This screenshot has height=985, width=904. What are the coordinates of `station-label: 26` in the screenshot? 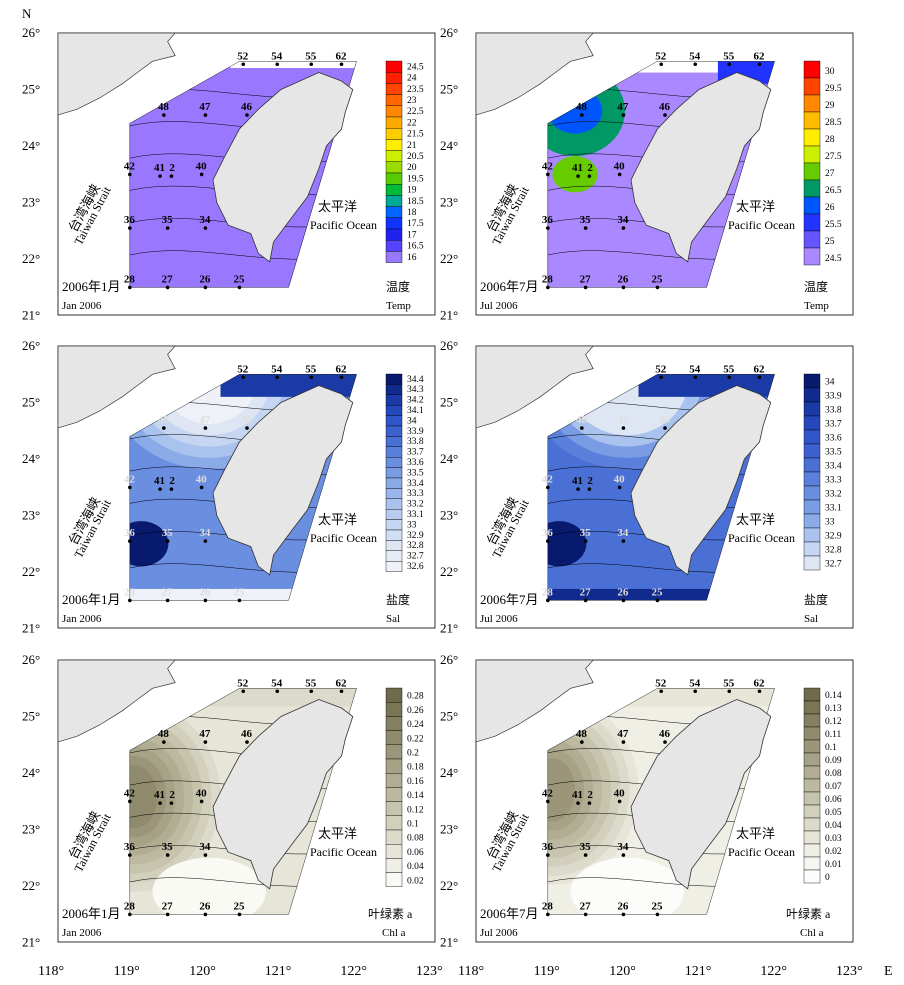 It's located at (623, 592).